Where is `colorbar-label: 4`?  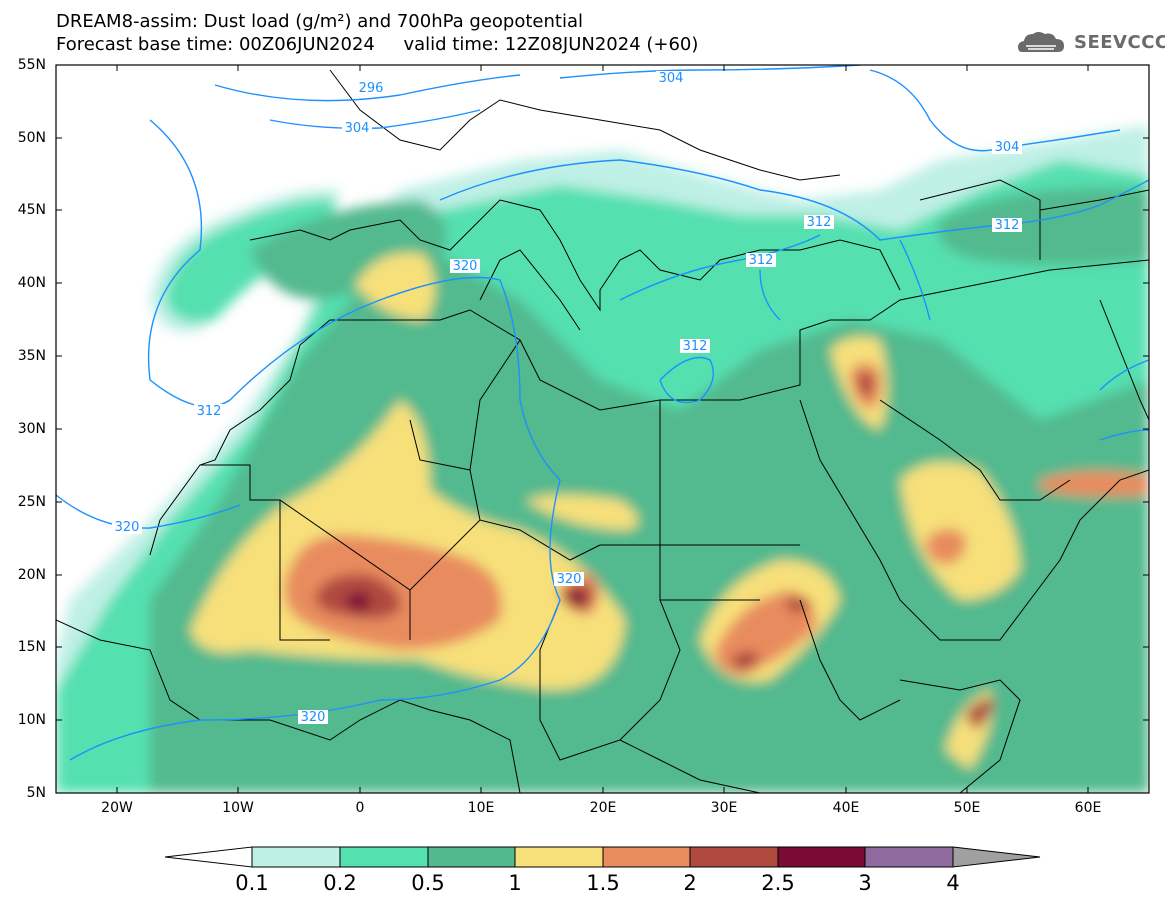 colorbar-label: 4 is located at coordinates (953, 883).